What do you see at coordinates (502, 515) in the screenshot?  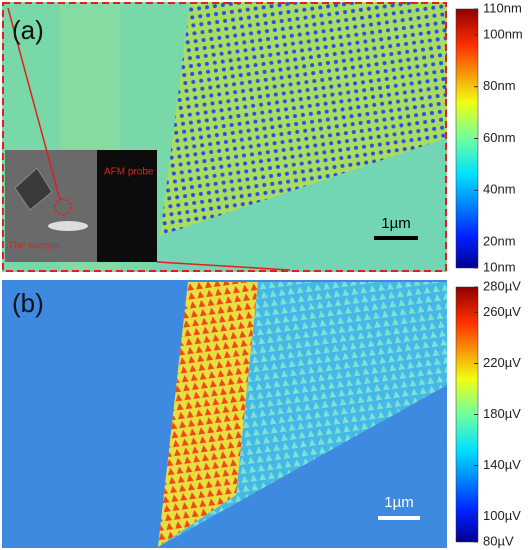 I see `colorbar-tick-label: 100µV` at bounding box center [502, 515].